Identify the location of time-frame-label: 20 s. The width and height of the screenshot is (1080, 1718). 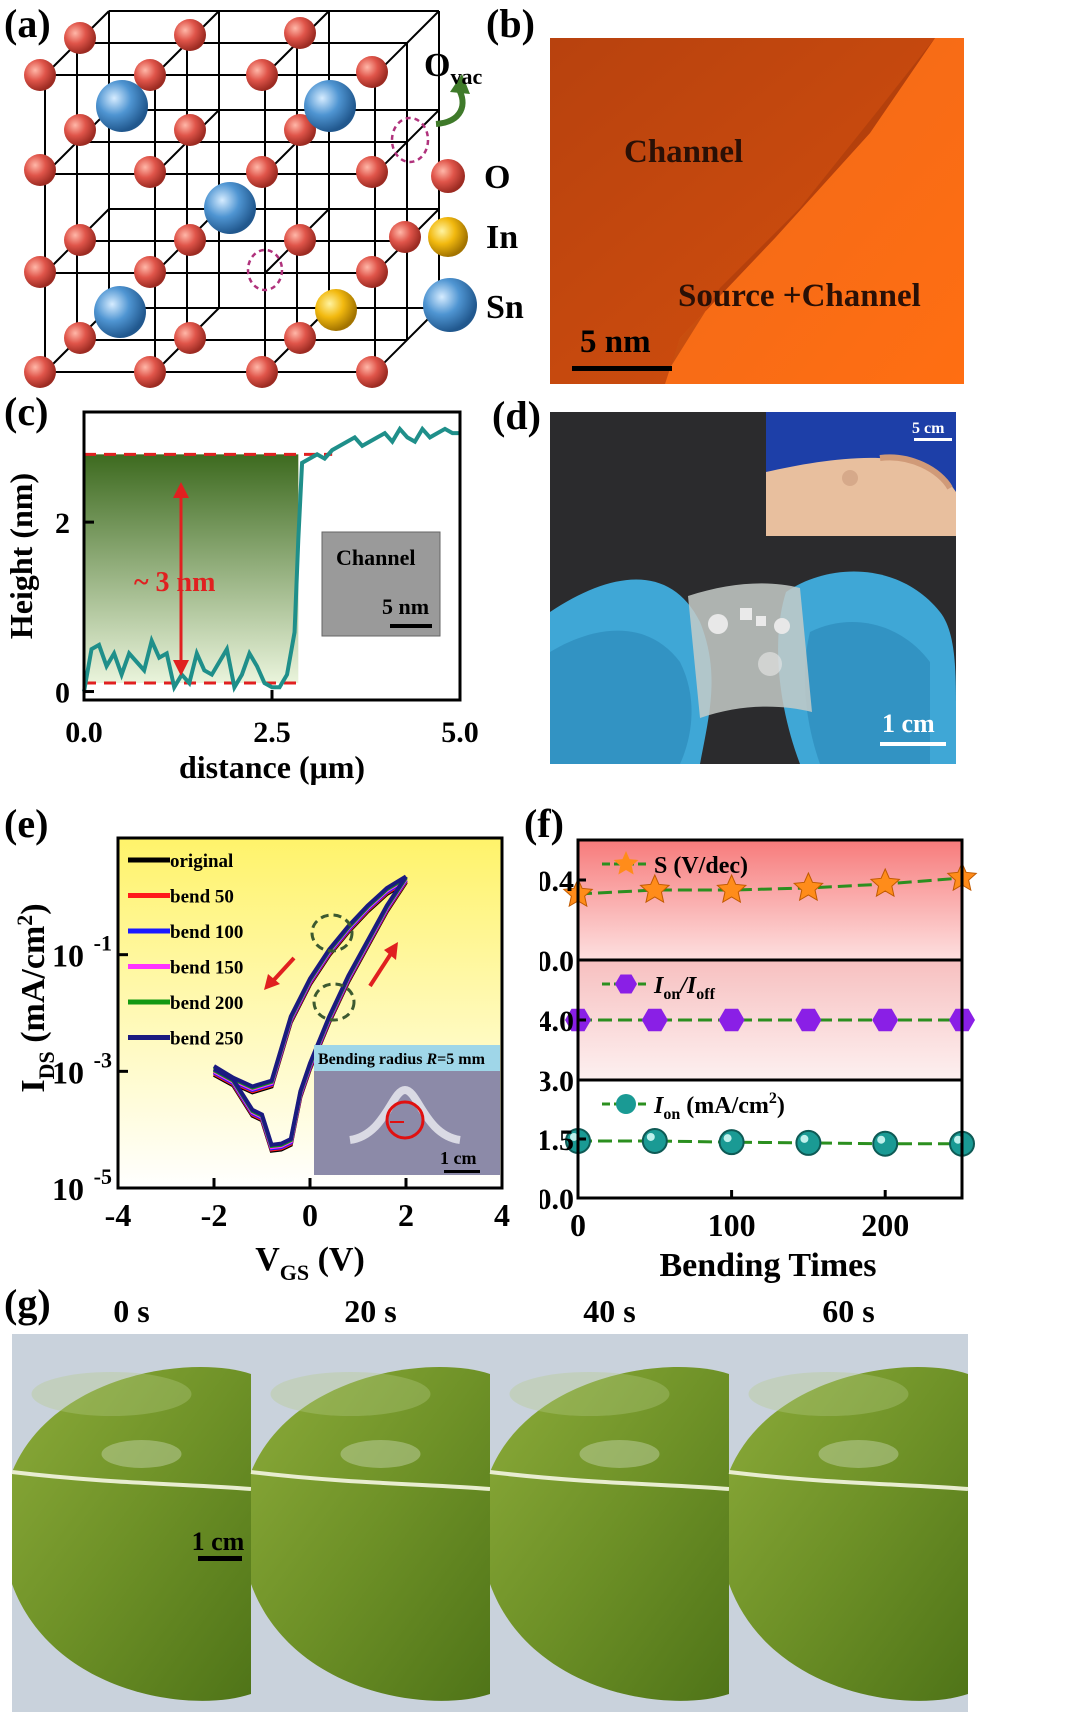
(370, 1311).